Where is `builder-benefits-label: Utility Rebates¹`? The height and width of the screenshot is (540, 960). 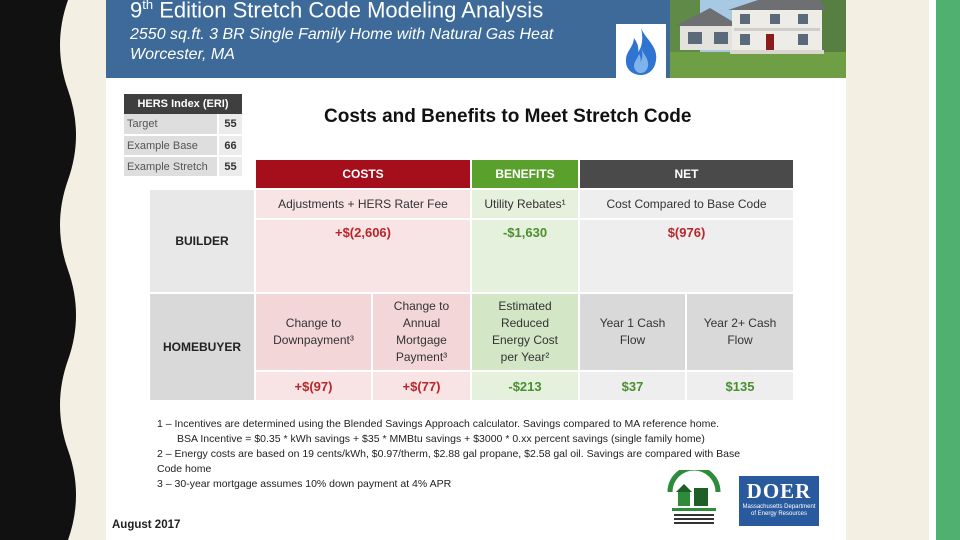
builder-benefits-label: Utility Rebates¹ is located at coordinates (525, 204).